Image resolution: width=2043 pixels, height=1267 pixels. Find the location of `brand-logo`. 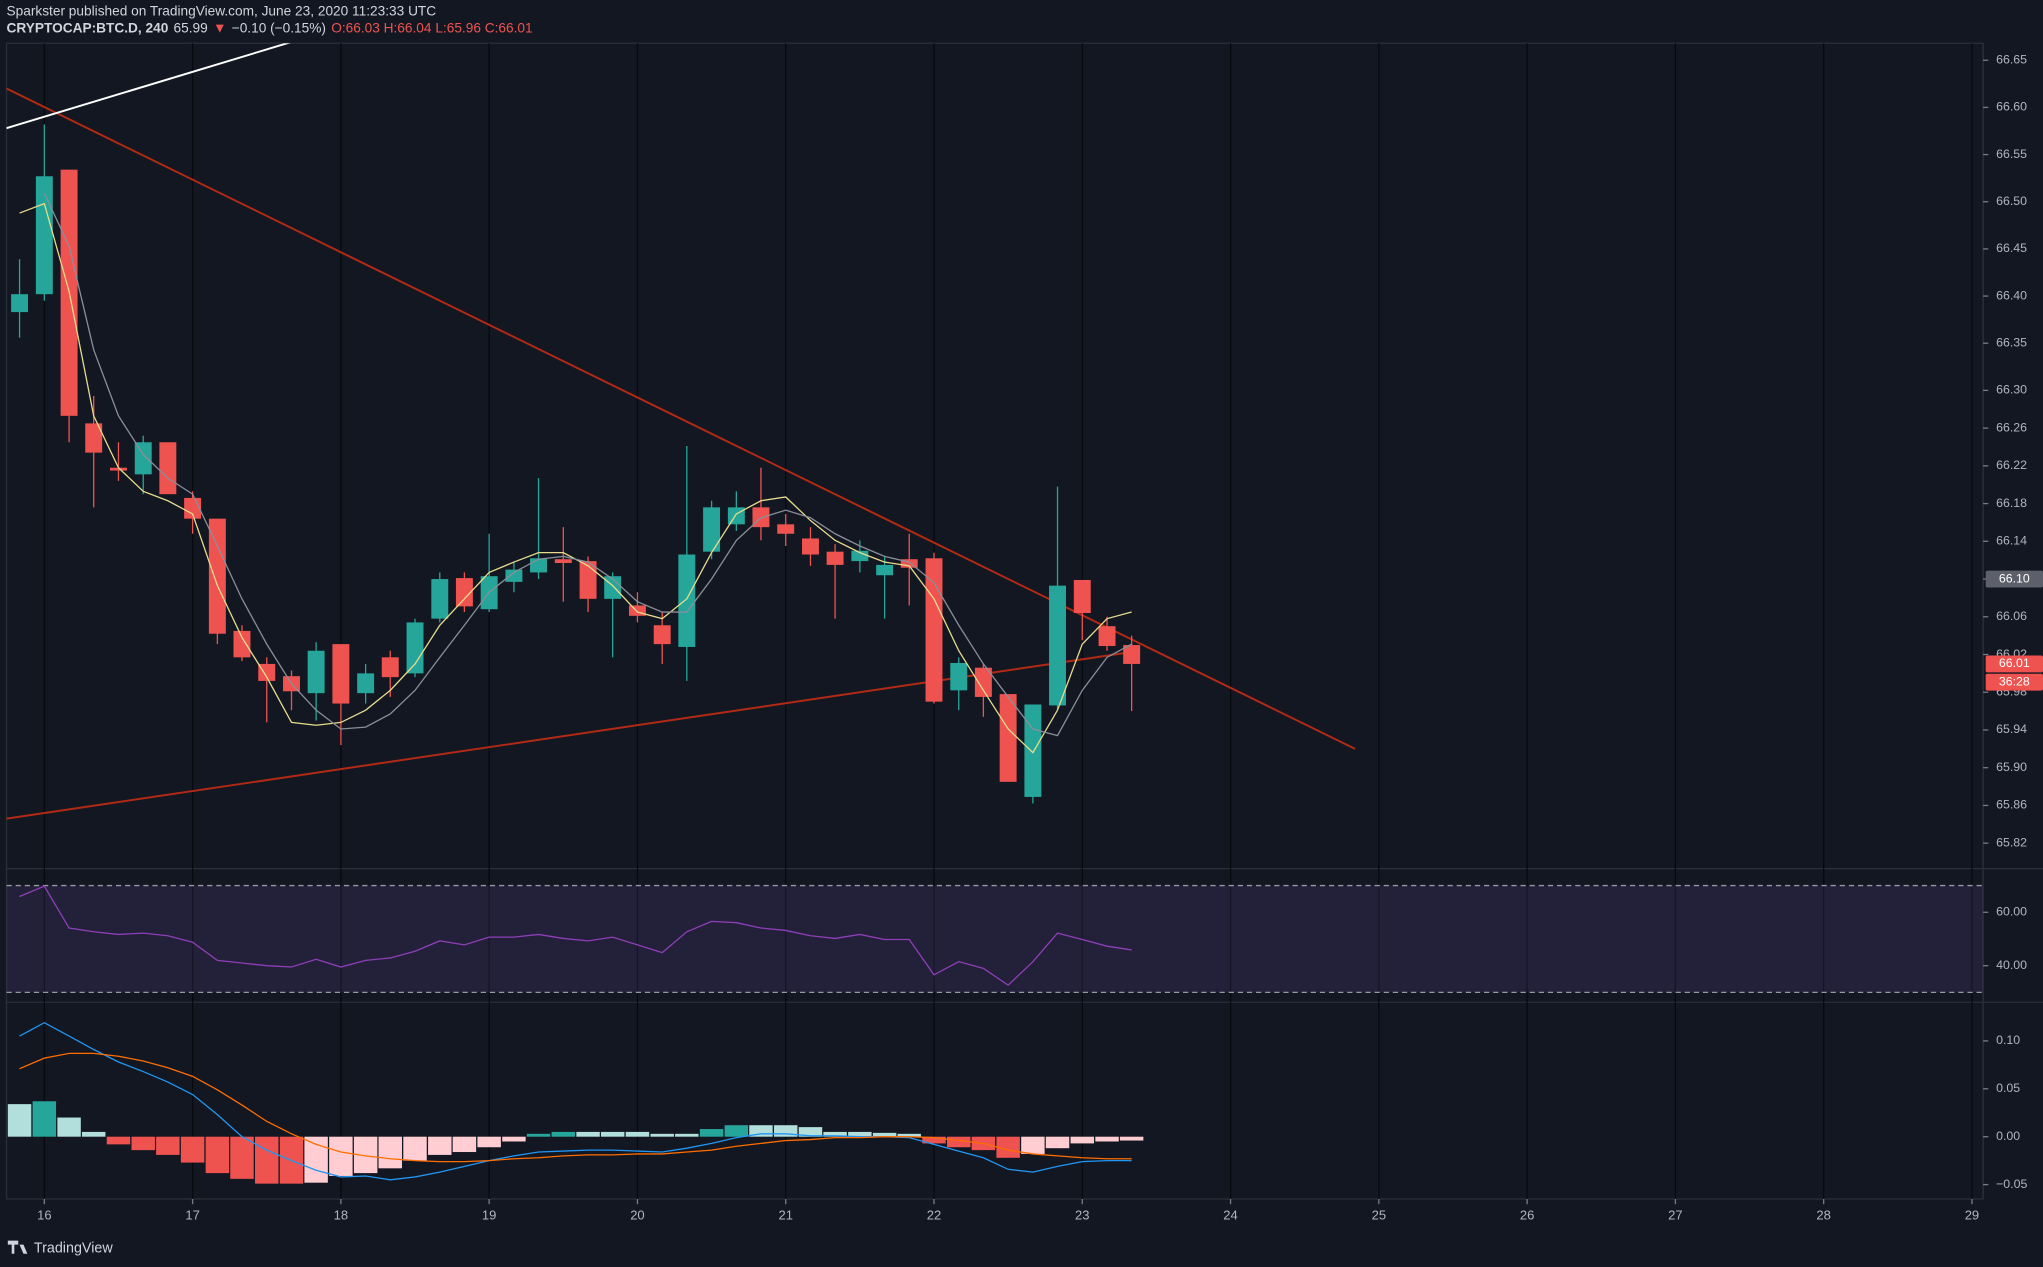

brand-logo is located at coordinates (17, 1247).